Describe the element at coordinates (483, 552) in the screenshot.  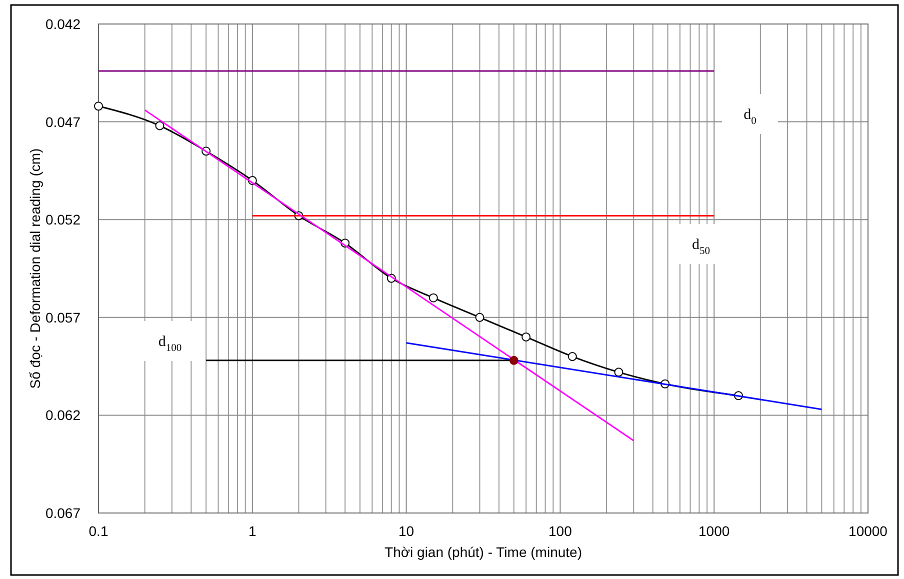
I see `x-axis-title: Thời gian (phút) - Time (minute)` at that location.